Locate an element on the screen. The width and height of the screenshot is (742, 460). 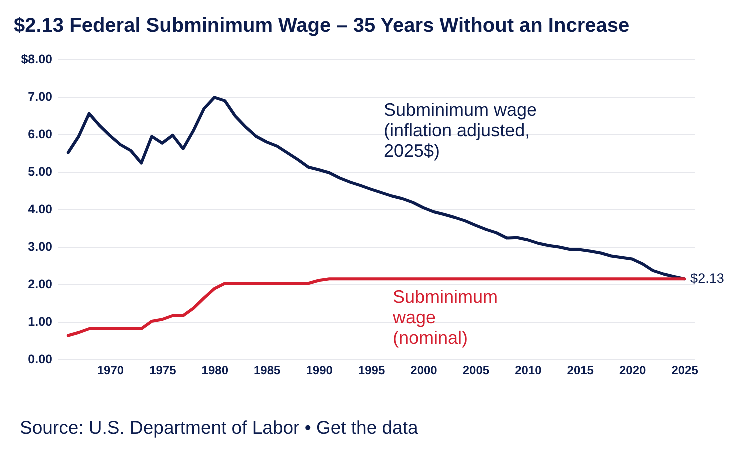
x-tick-label: 1980 is located at coordinates (215, 371).